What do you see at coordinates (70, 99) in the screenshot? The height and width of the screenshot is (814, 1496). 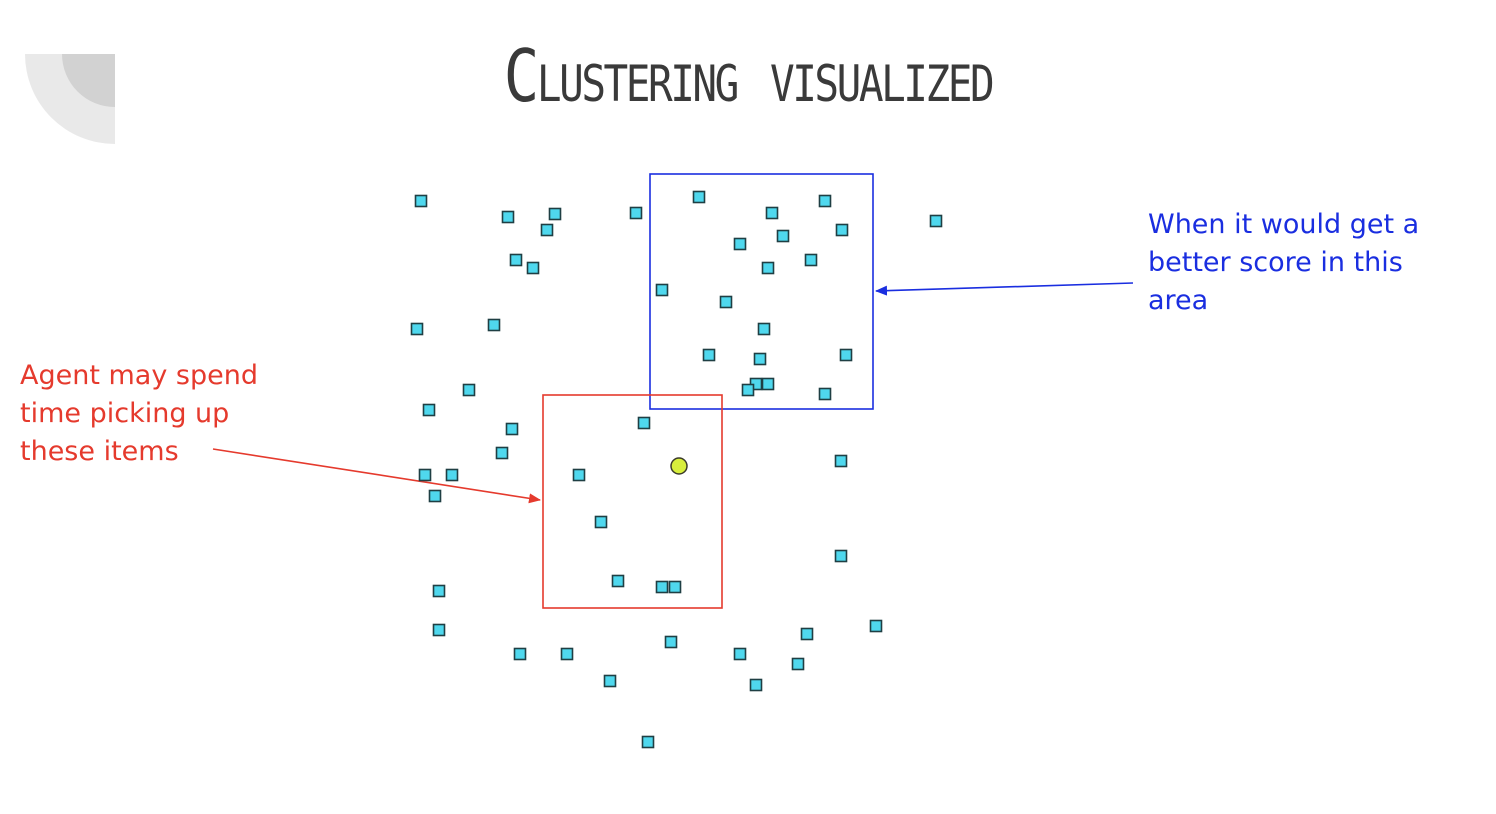 I see `corner-decoration` at bounding box center [70, 99].